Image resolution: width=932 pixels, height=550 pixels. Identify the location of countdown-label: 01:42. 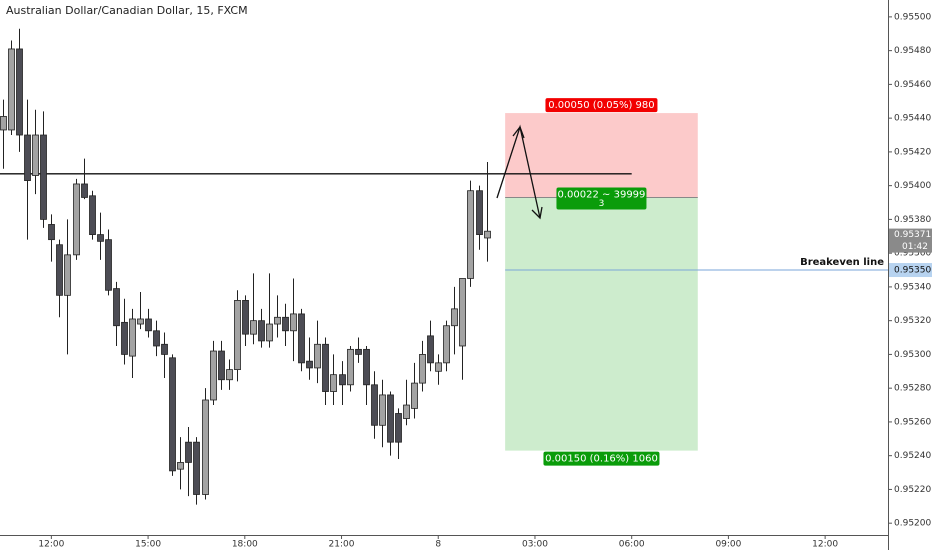
(915, 247).